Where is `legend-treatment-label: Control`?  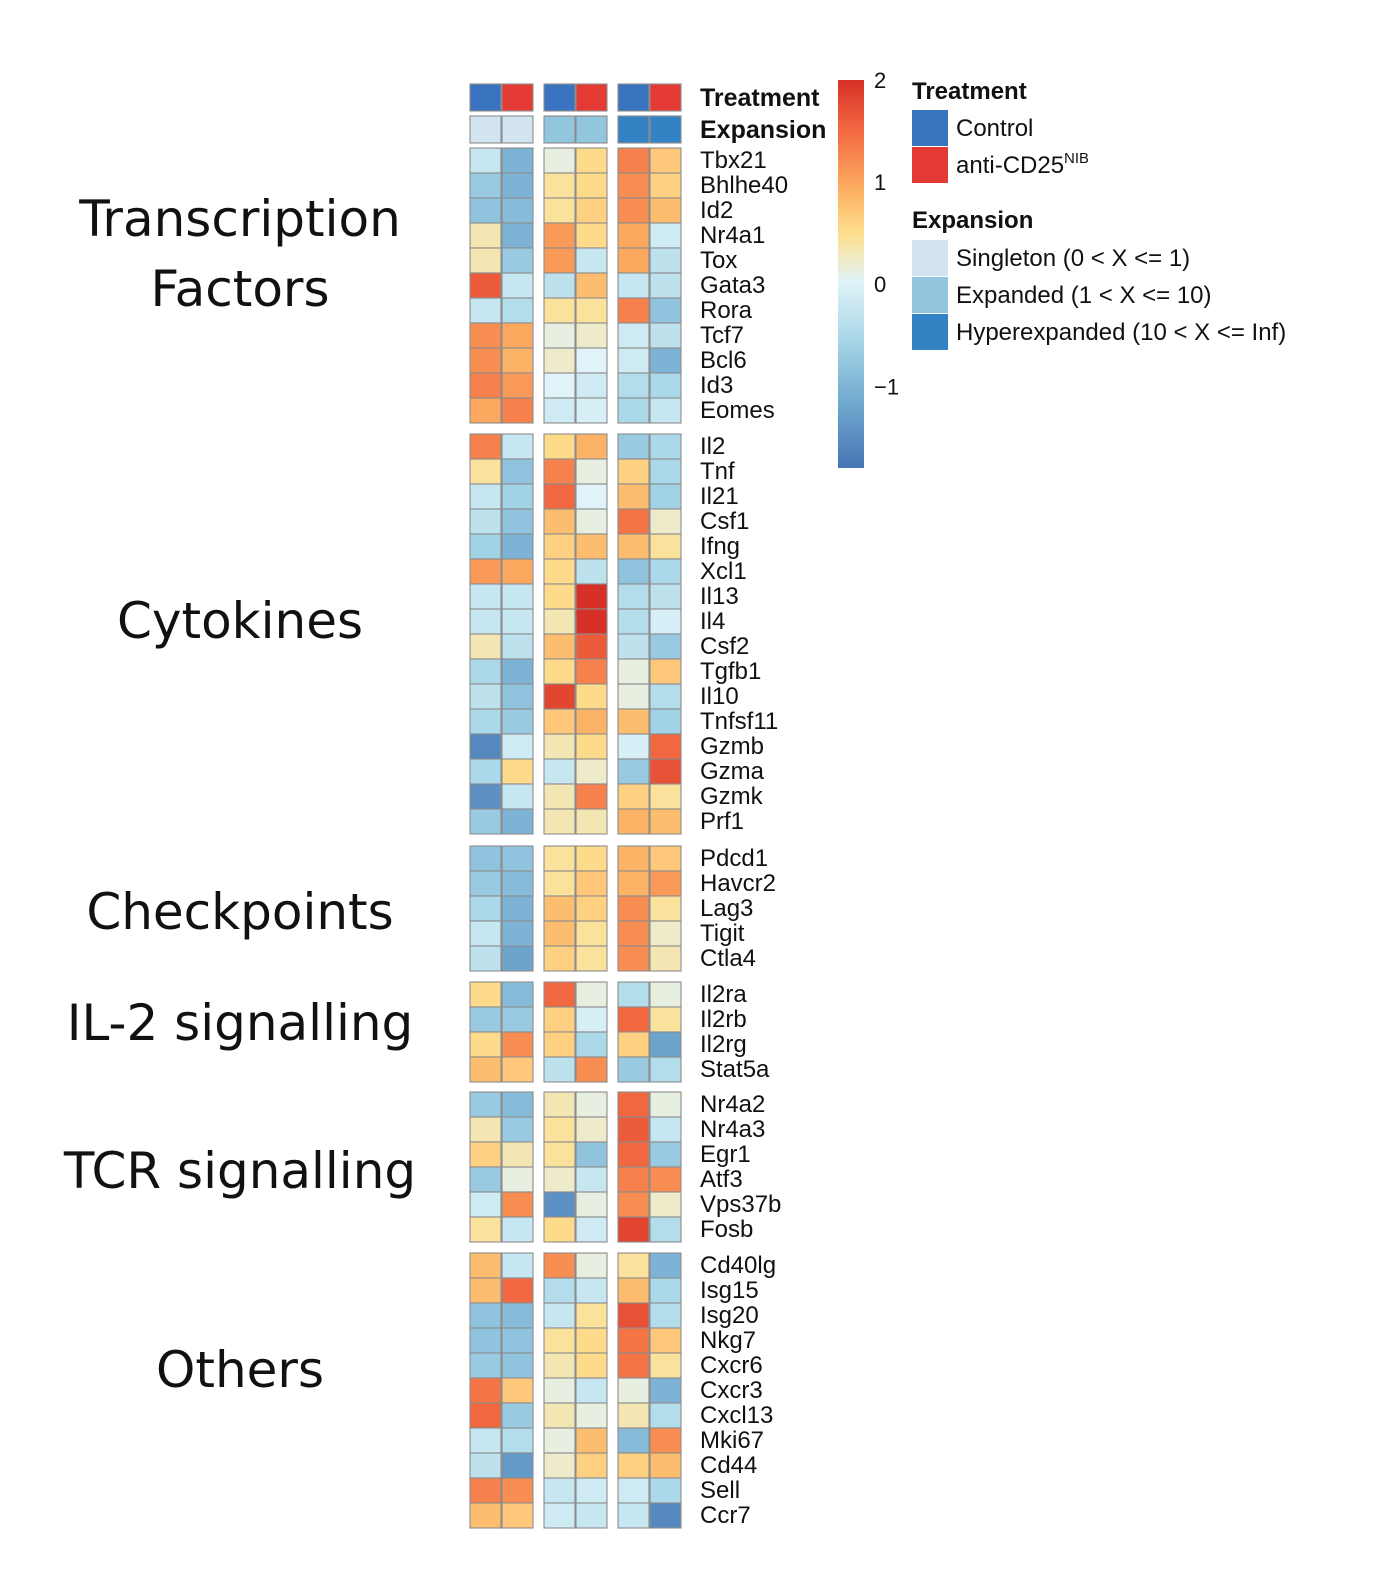
legend-treatment-label: Control is located at coordinates (994, 128).